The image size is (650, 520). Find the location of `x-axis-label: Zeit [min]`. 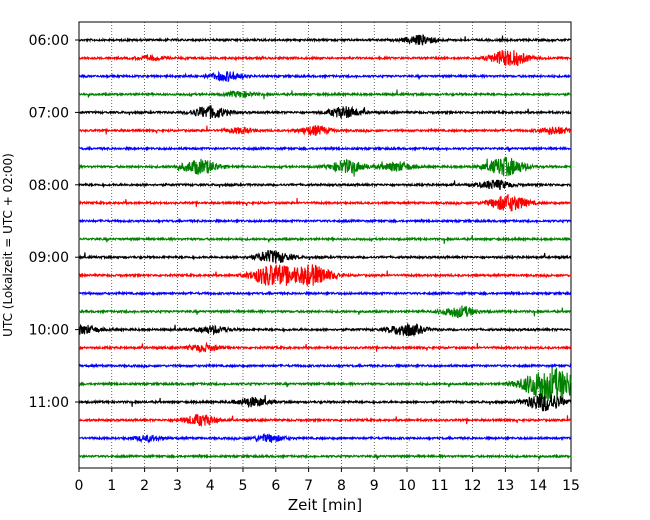

x-axis-label: Zeit [min] is located at coordinates (325, 505).